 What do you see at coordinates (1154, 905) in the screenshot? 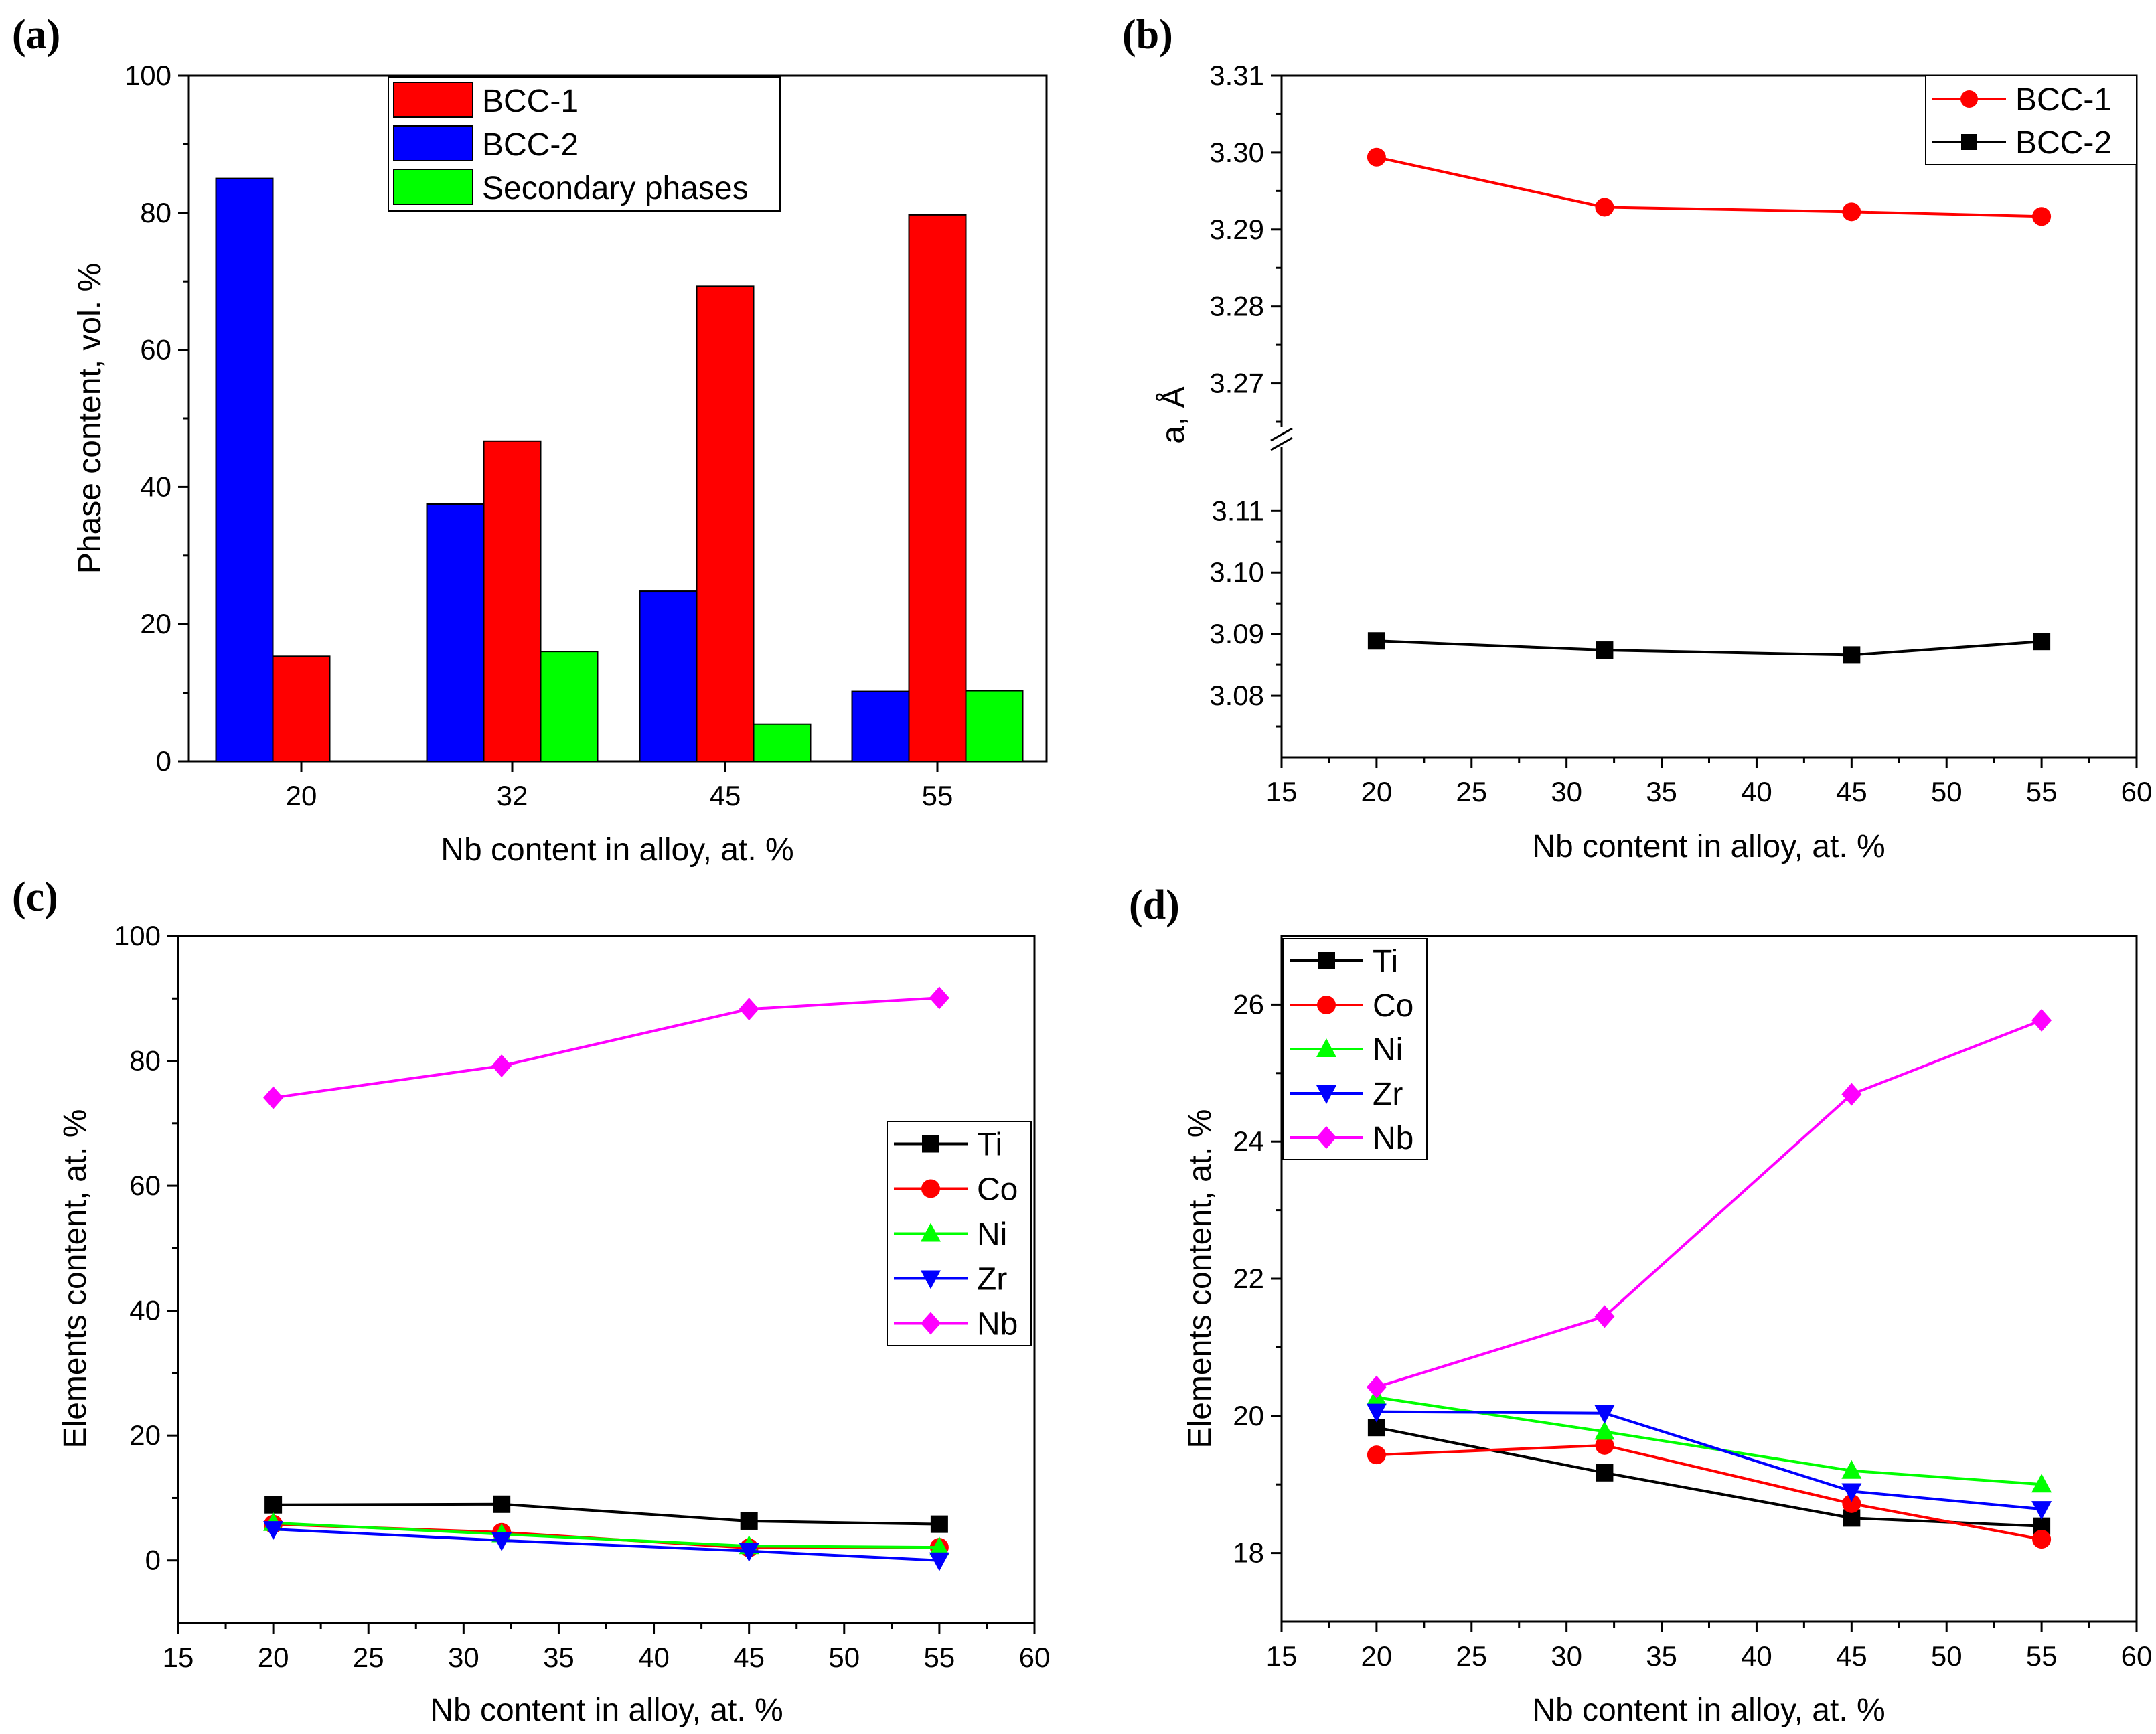
I see `panel-d-label: (d)` at bounding box center [1154, 905].